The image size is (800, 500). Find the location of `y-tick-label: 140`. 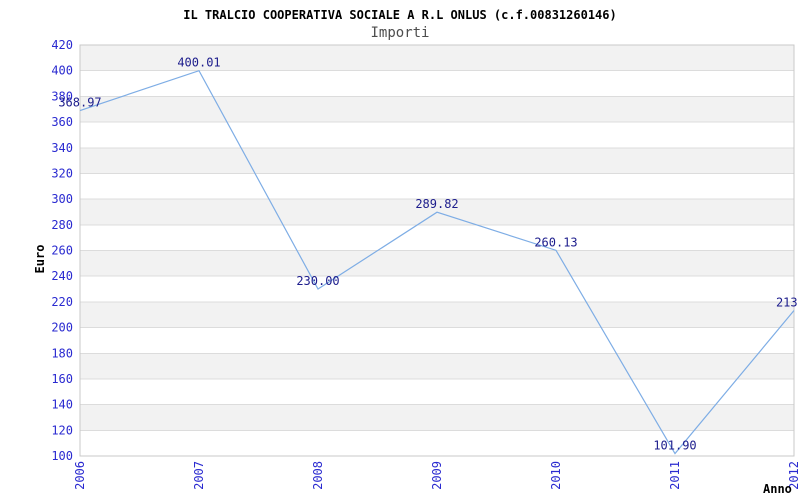

y-tick-label: 140 is located at coordinates (62, 405).